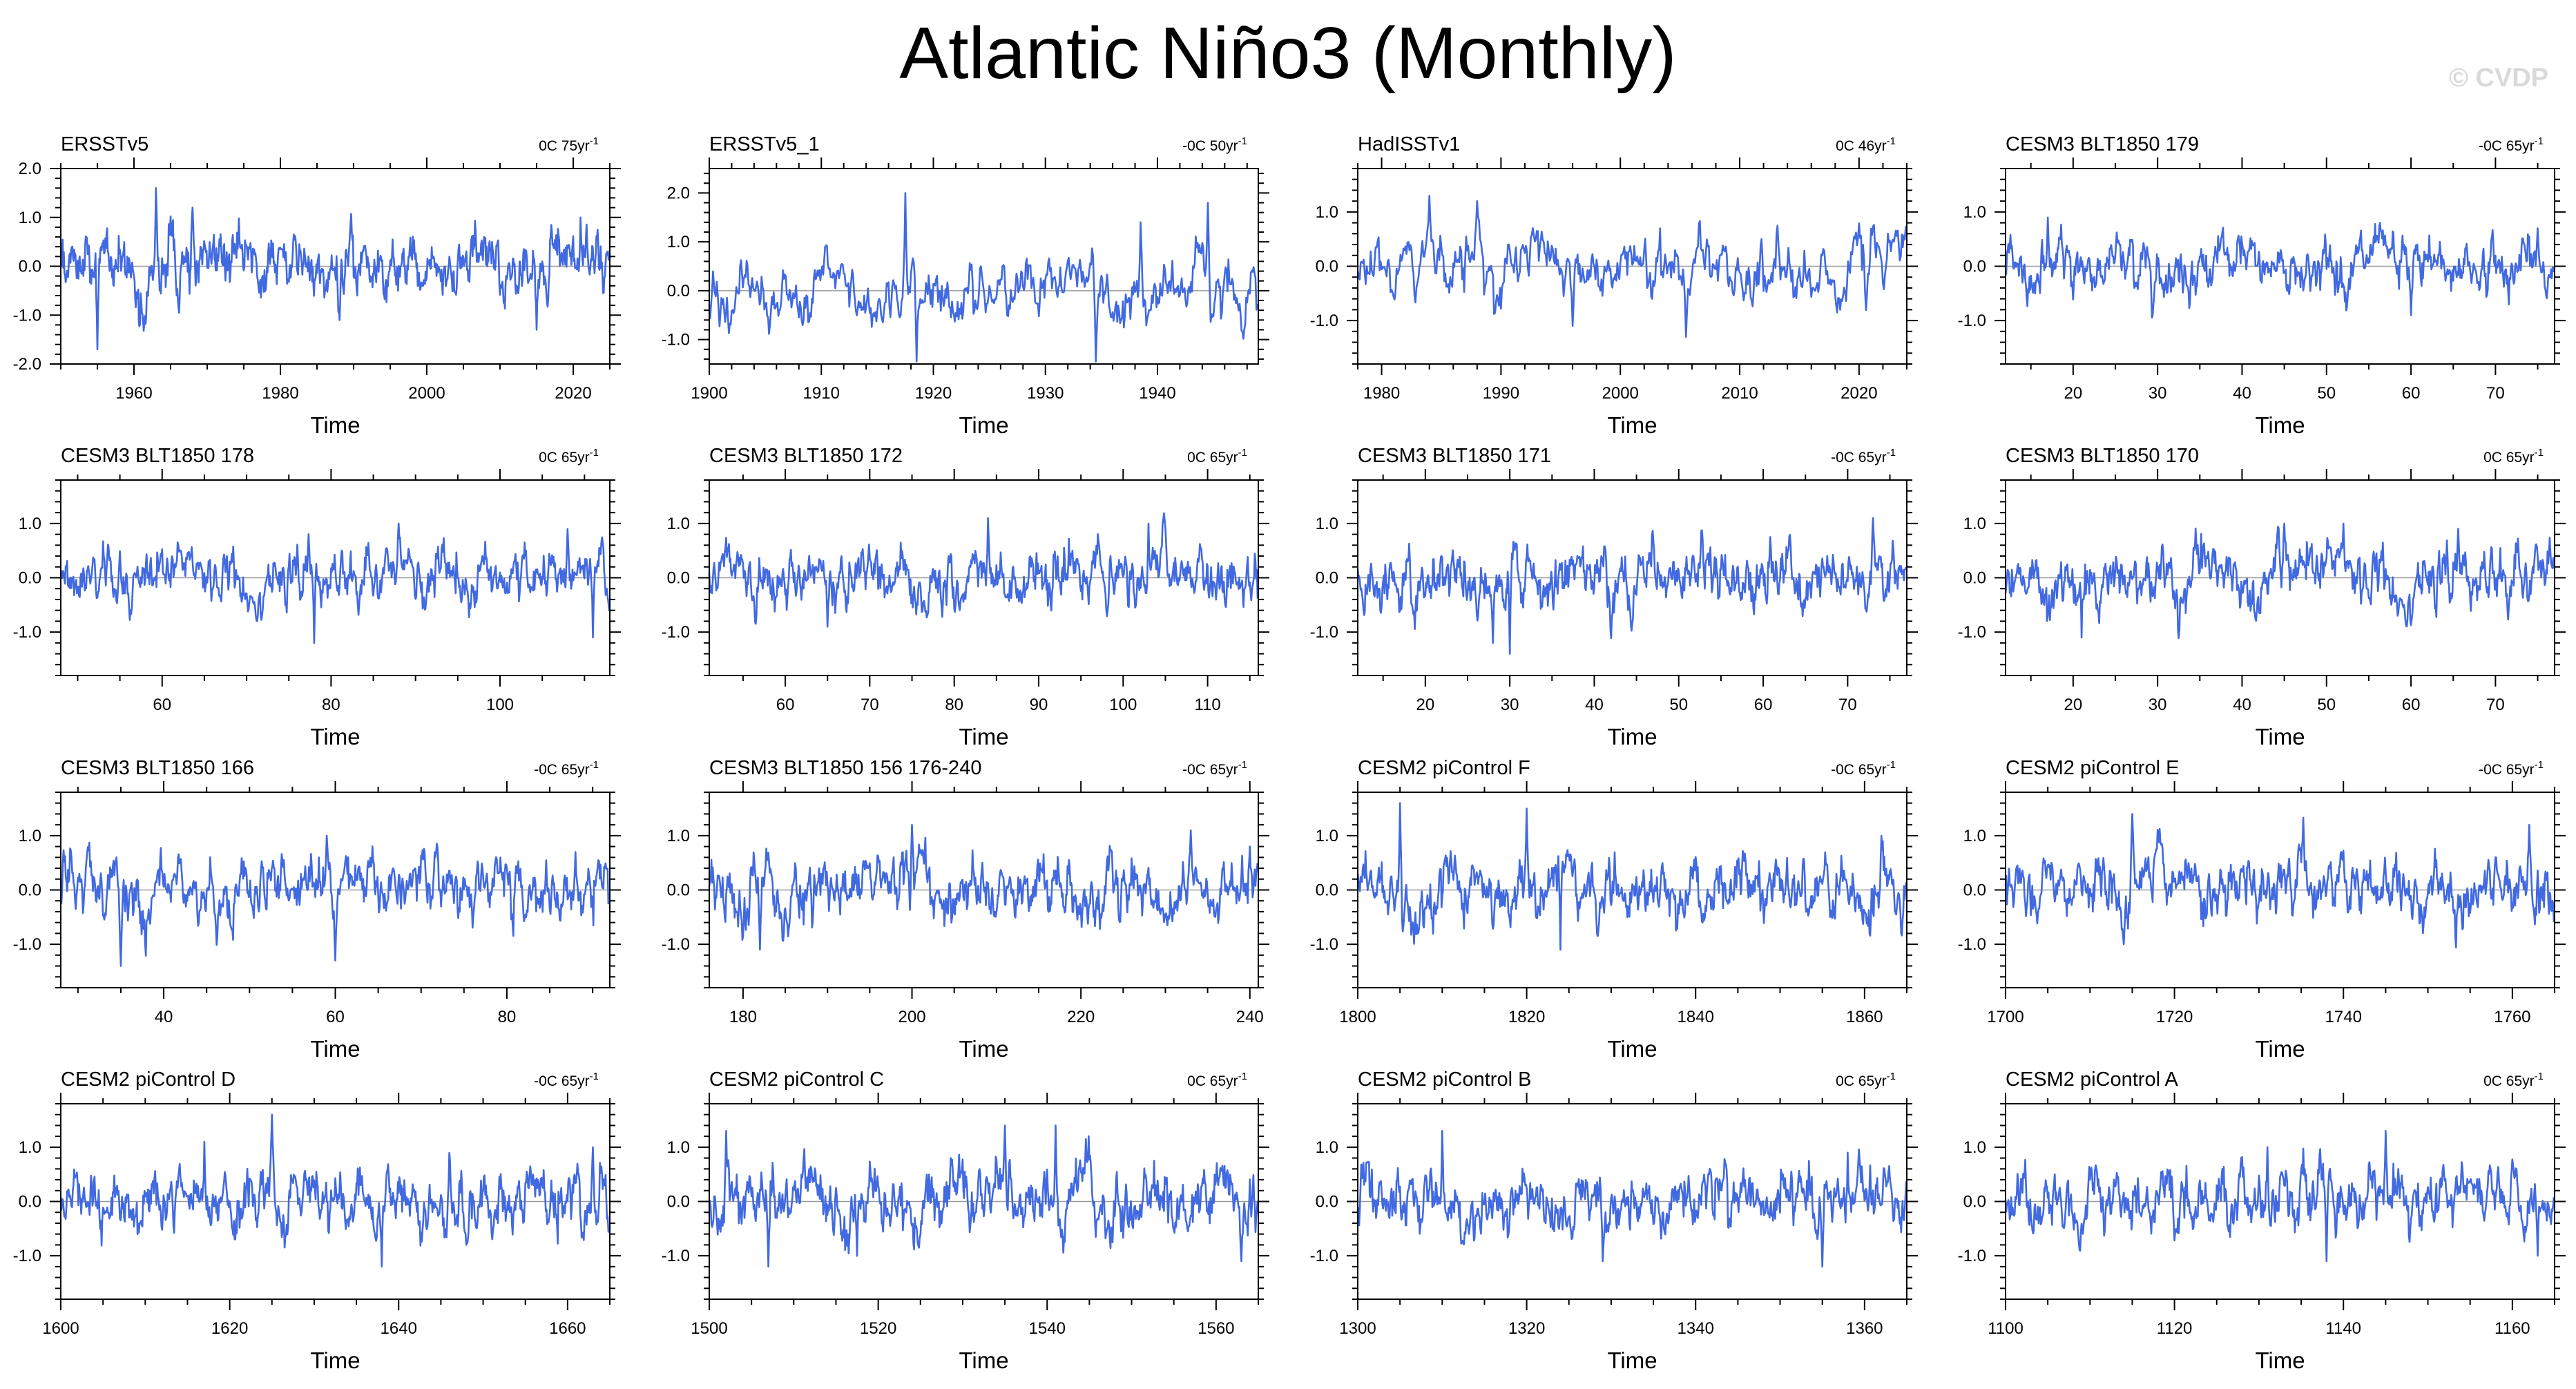 This screenshot has width=2576, height=1389. I want to click on y-tick-label: 2.0, so click(678, 193).